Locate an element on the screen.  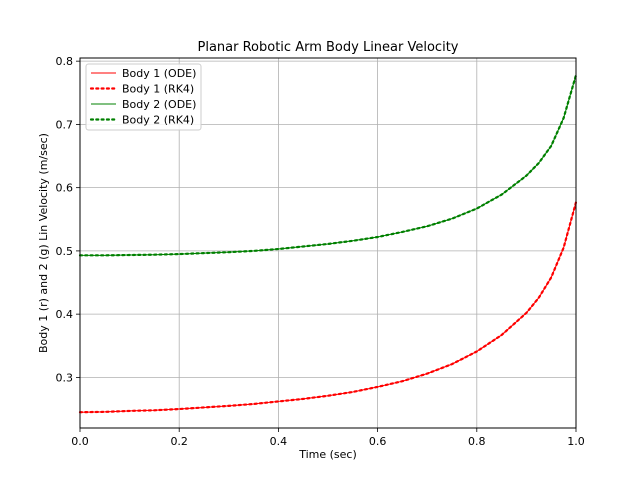
legend-label: Body 2 (ODE) is located at coordinates (159, 104).